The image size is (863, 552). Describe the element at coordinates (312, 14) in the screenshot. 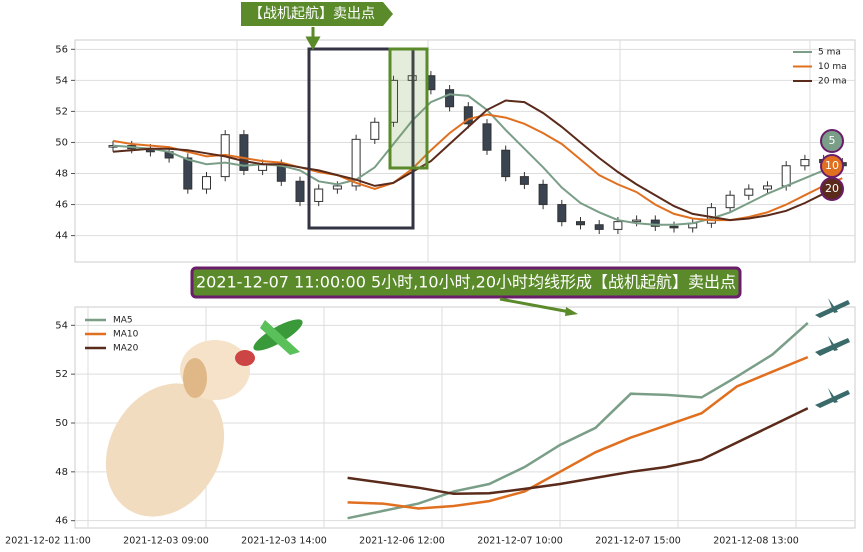

I see `annotation-text: 【战机起航】卖出点` at that location.